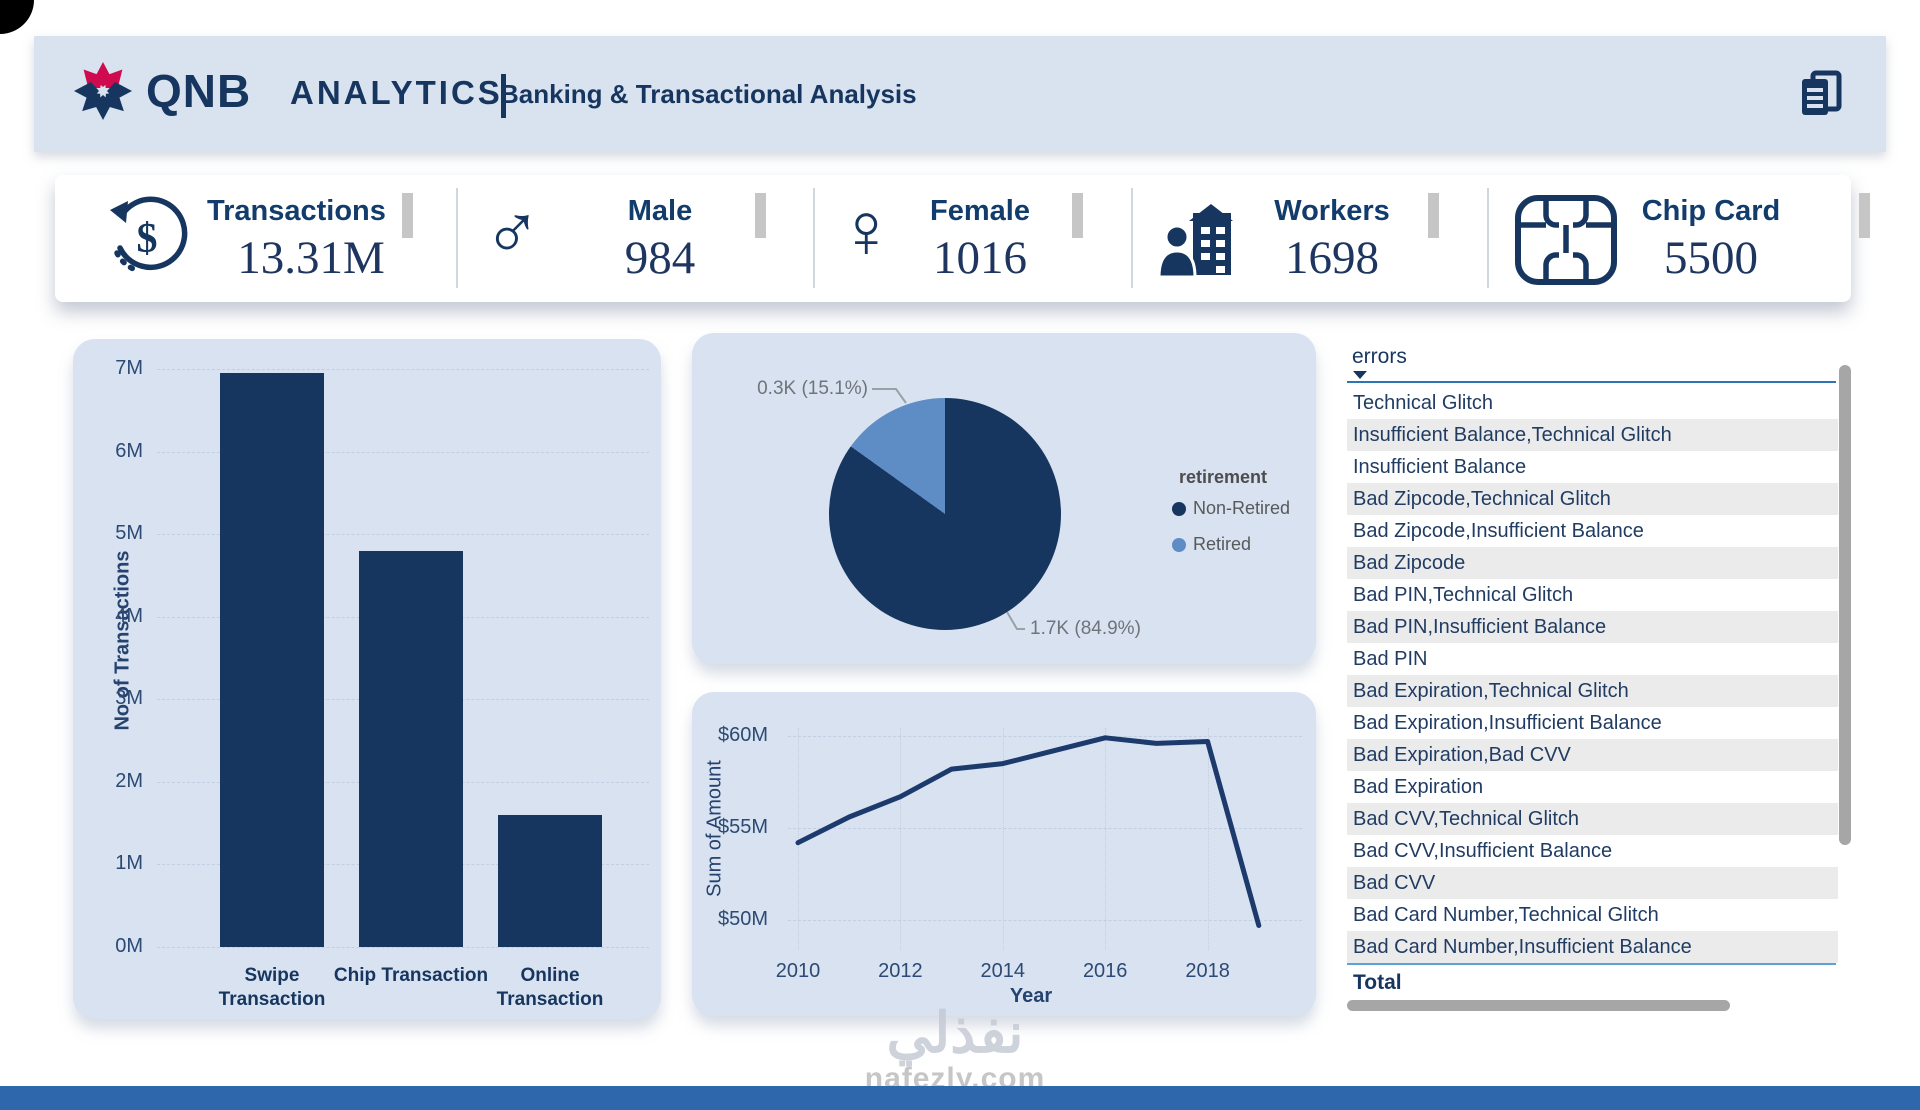 The image size is (1920, 1110). What do you see at coordinates (296, 211) in the screenshot?
I see `kpi-transactions-label: Transactions` at bounding box center [296, 211].